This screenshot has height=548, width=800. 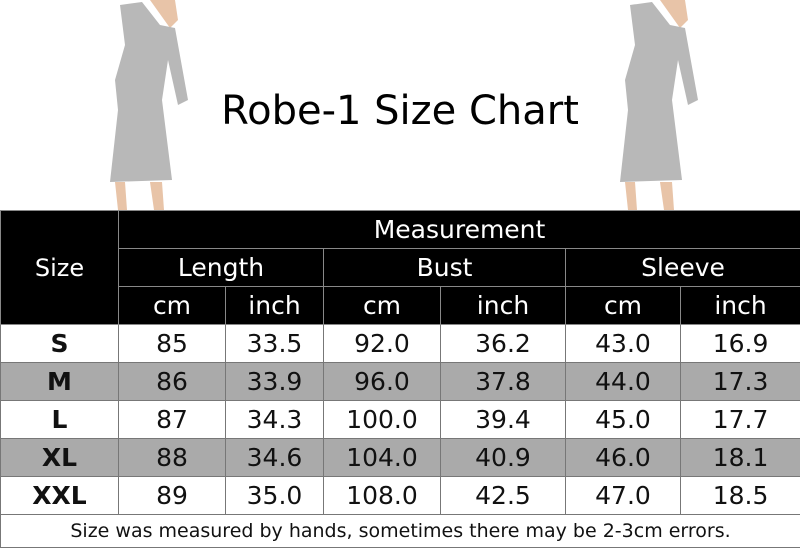 What do you see at coordinates (275, 382) in the screenshot?
I see `value-cell: 33.9` at bounding box center [275, 382].